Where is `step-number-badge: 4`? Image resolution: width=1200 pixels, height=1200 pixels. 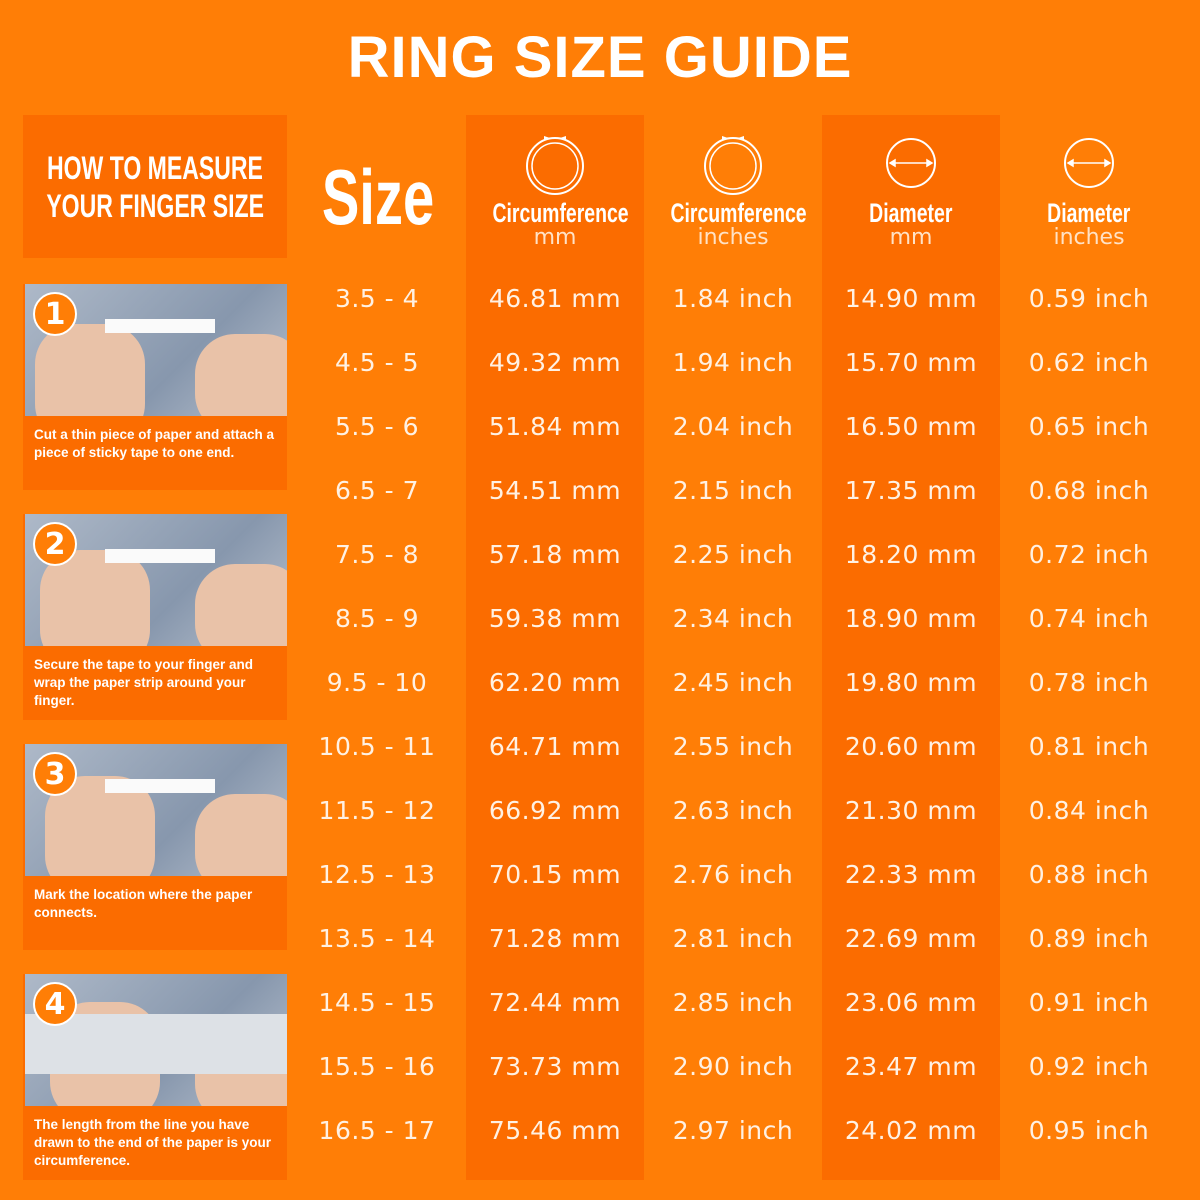 step-number-badge: 4 is located at coordinates (55, 1004).